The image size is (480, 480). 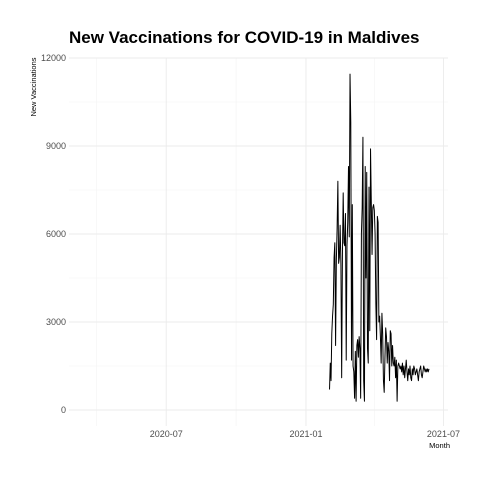 I want to click on y-tick-label: 6000, so click(x=56, y=234).